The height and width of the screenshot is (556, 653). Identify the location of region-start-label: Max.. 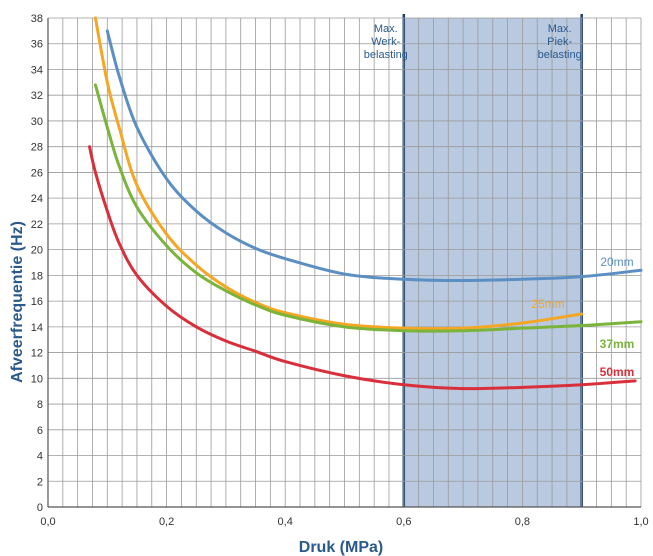
(386, 29).